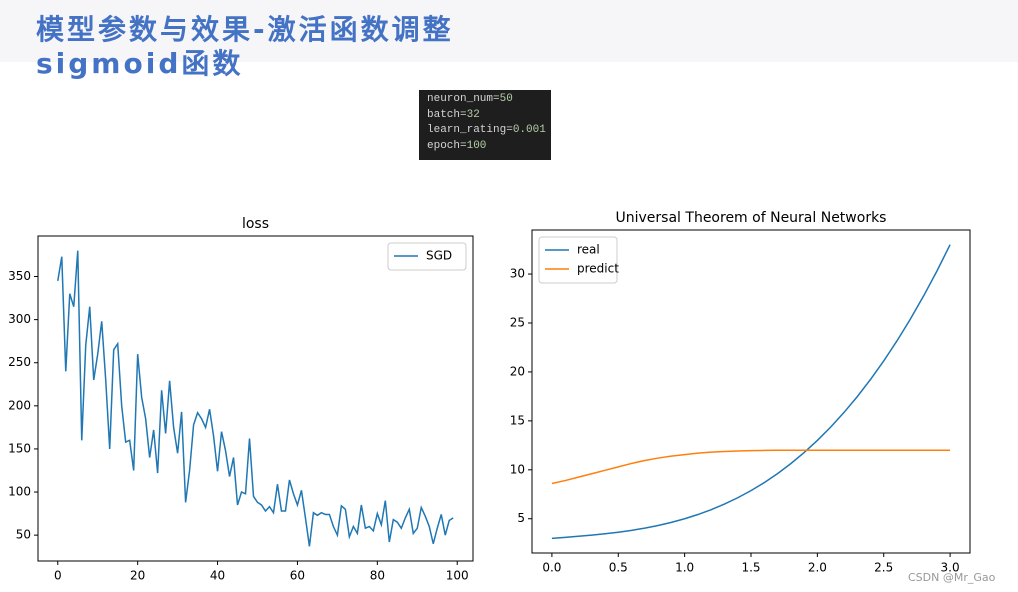 The height and width of the screenshot is (592, 1018). I want to click on x-tick-label: 0, so click(58, 576).